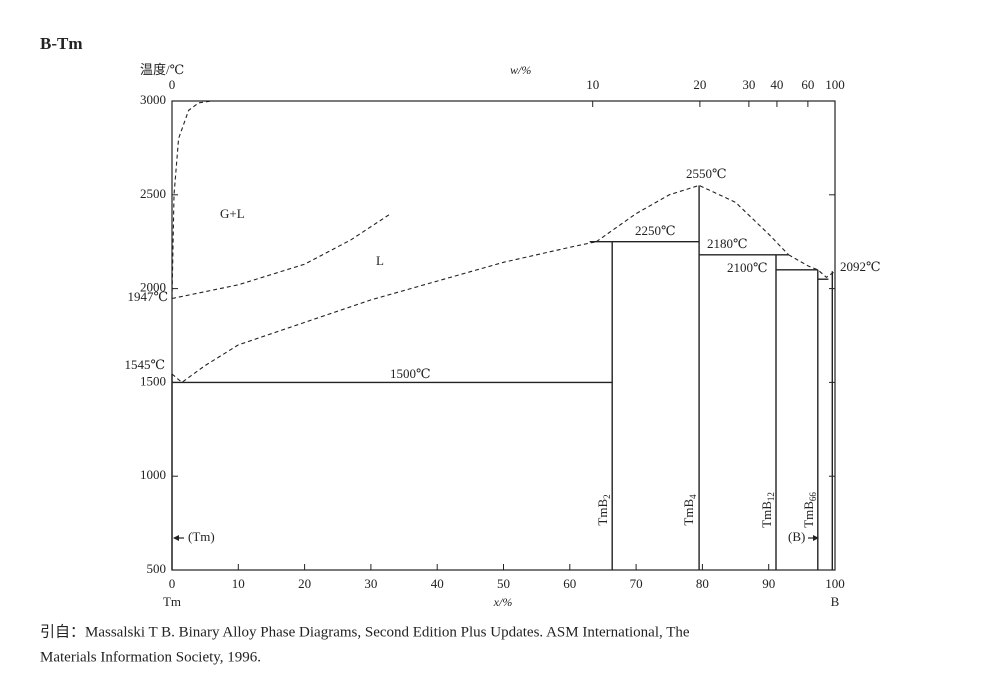 The height and width of the screenshot is (679, 1000). I want to click on phase-subscript: 66, so click(813, 497).